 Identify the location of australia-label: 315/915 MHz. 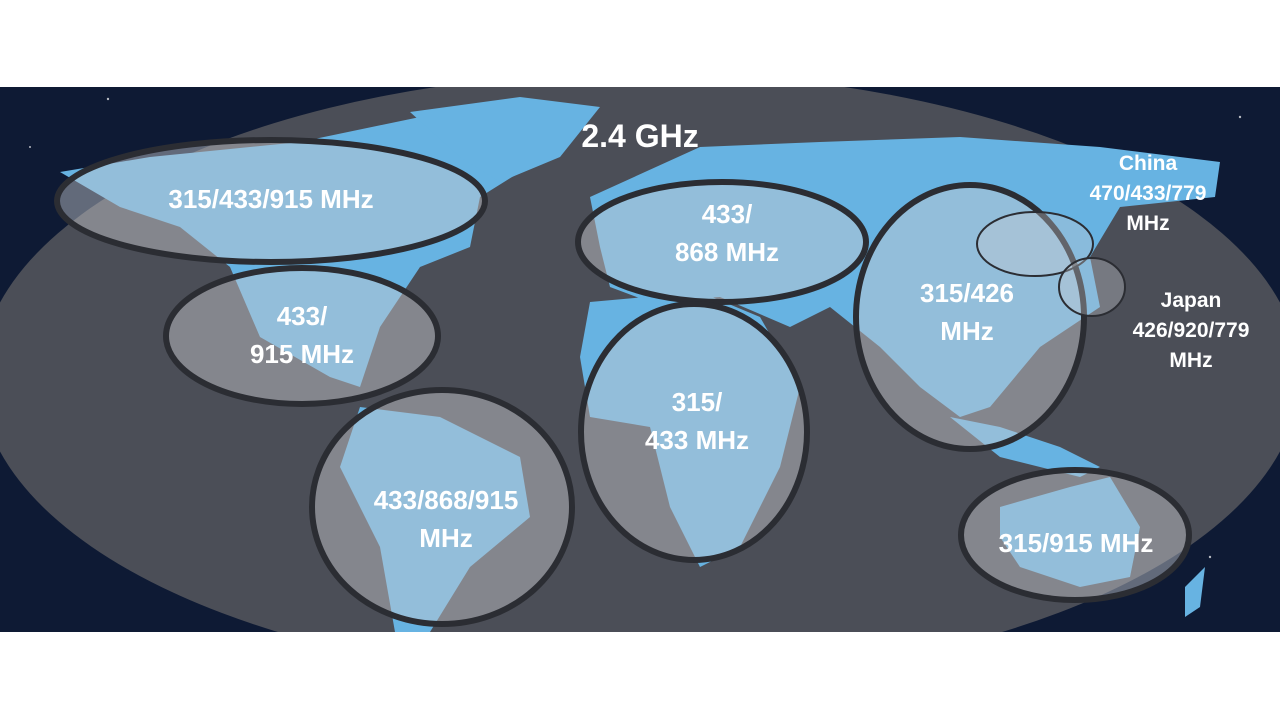
(1076, 543).